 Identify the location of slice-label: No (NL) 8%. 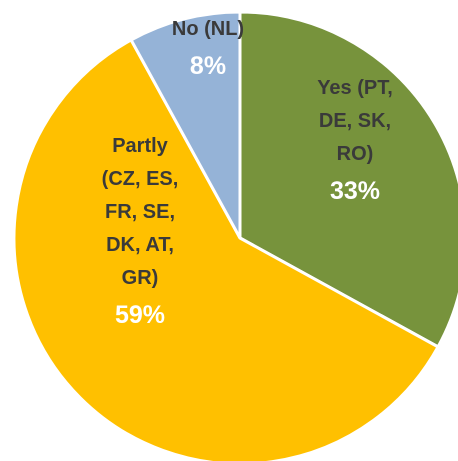
(208, 49).